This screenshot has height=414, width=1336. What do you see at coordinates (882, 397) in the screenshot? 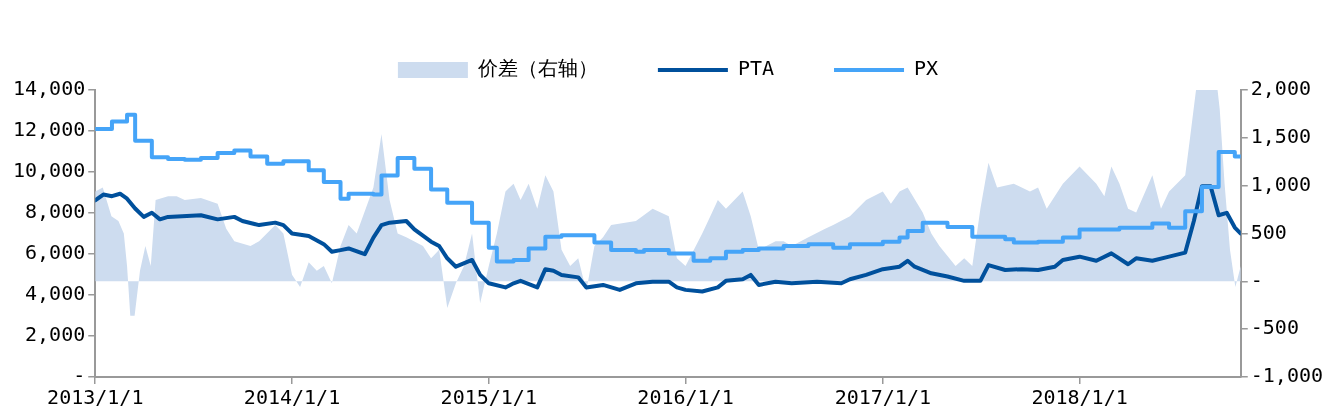
I see `x-tick-label: 2017/1/1` at bounding box center [882, 397].